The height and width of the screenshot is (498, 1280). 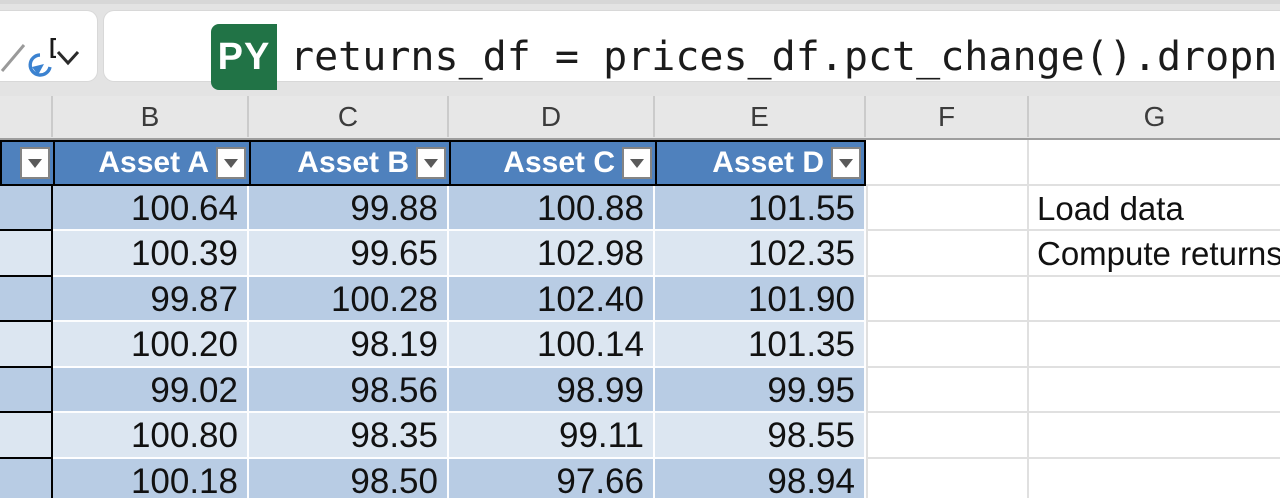 I want to click on column-header-b: B, so click(x=151, y=116).